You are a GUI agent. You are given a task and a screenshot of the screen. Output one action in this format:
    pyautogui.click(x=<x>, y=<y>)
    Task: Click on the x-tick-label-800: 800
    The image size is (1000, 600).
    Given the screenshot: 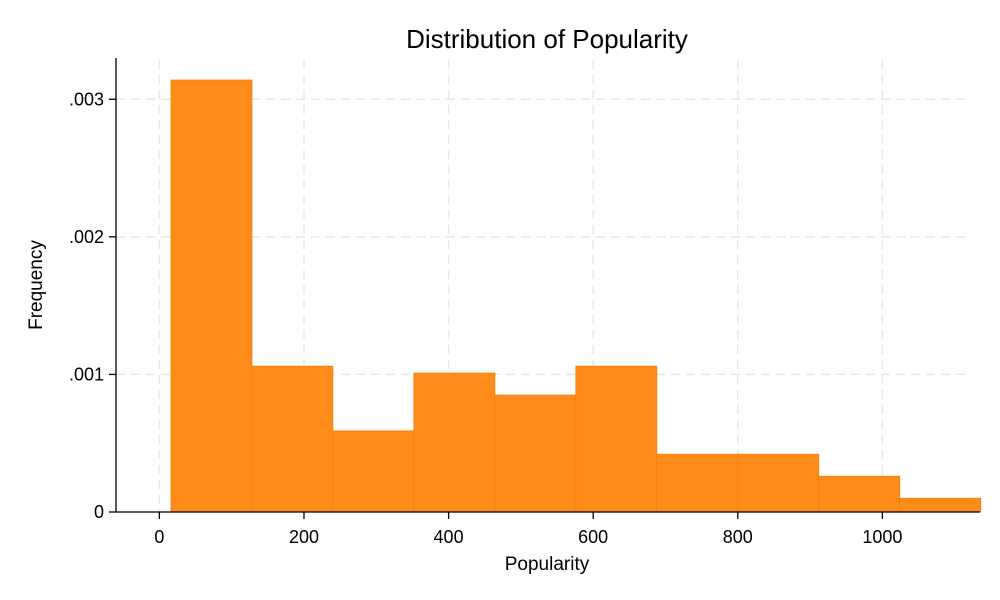 What is the action you would take?
    pyautogui.click(x=738, y=537)
    